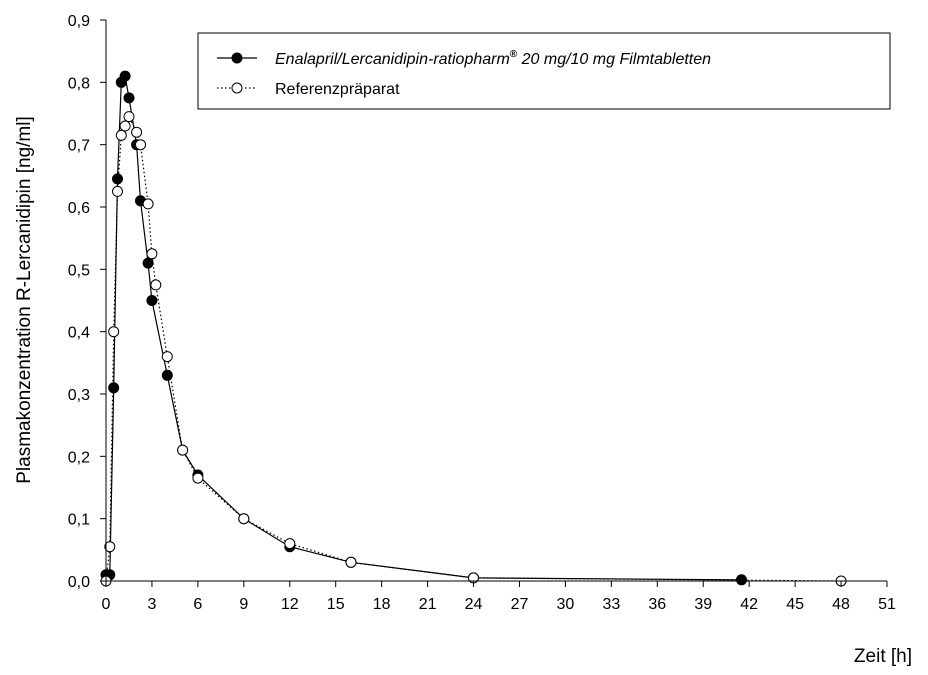 Image resolution: width=928 pixels, height=675 pixels. Describe the element at coordinates (382, 604) in the screenshot. I see `x-tick-label: 18` at that location.